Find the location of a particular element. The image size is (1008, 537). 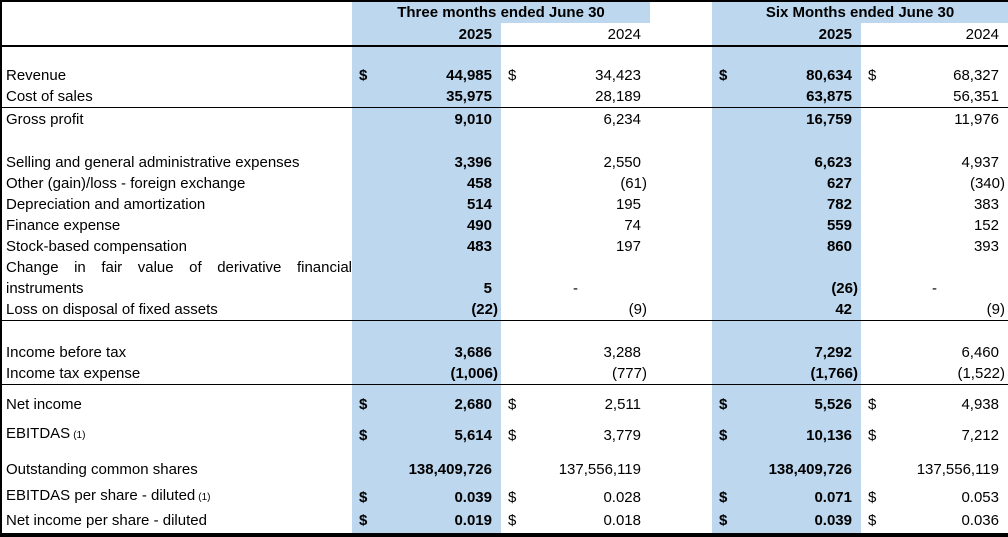

cell-value: 0.018 is located at coordinates (622, 520).